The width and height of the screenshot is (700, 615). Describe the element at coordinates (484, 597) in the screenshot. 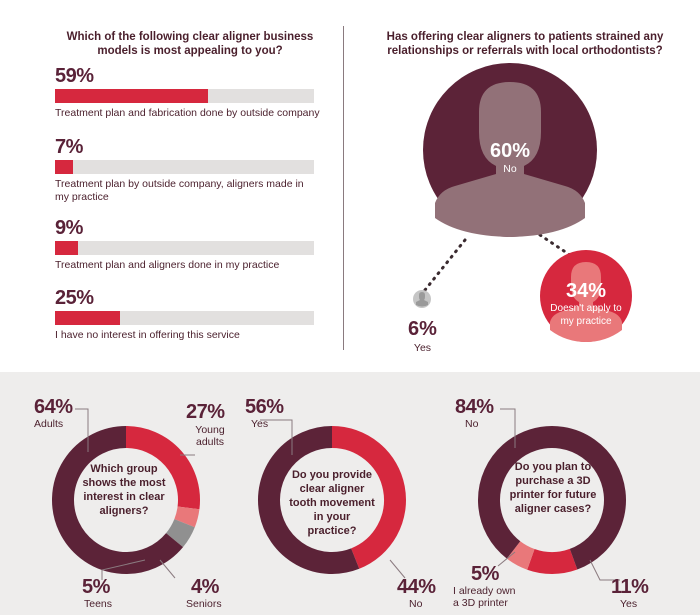

I see `donut3-own-label: I already own a 3D printer` at that location.